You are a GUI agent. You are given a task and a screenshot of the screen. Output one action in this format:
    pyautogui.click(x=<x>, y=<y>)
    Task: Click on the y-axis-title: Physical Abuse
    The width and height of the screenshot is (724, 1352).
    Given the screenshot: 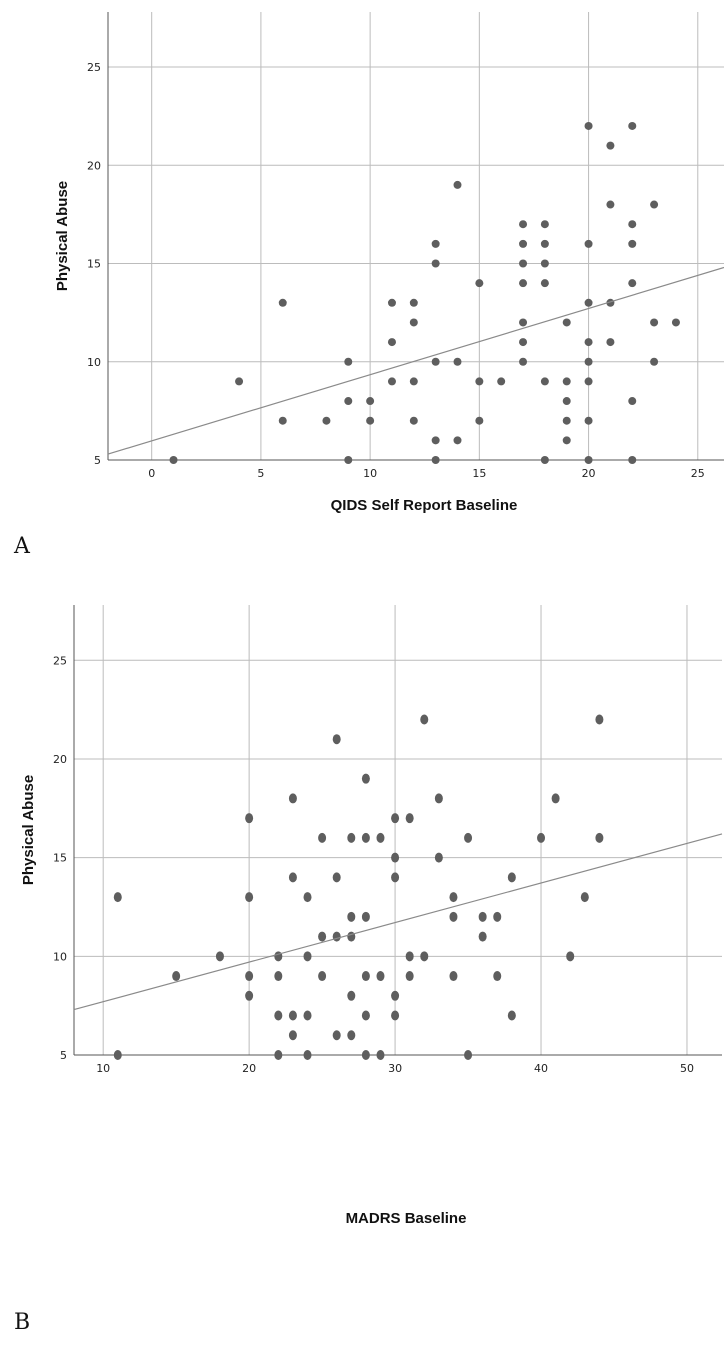 What is the action you would take?
    pyautogui.click(x=62, y=236)
    